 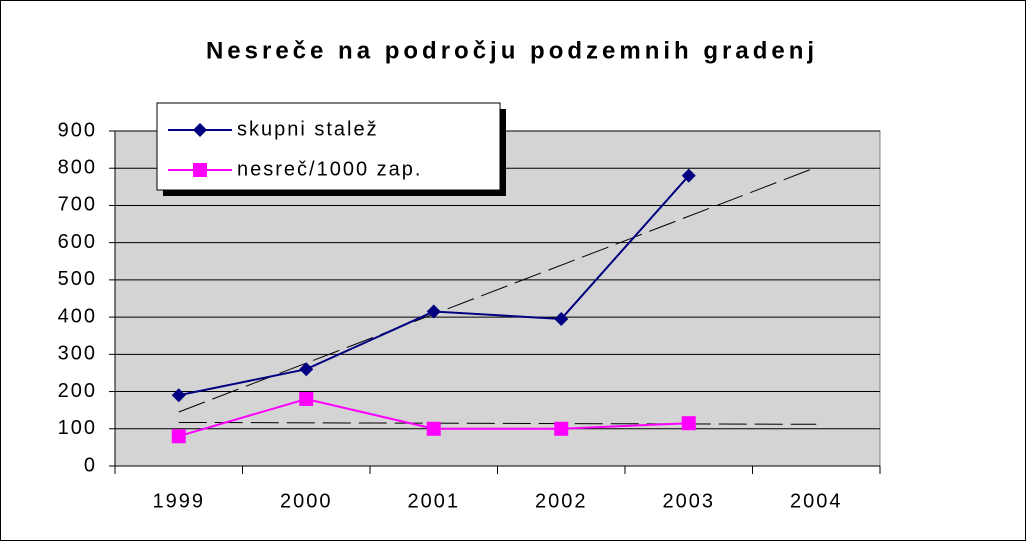 I want to click on y-tick-label: 300, so click(x=77, y=354).